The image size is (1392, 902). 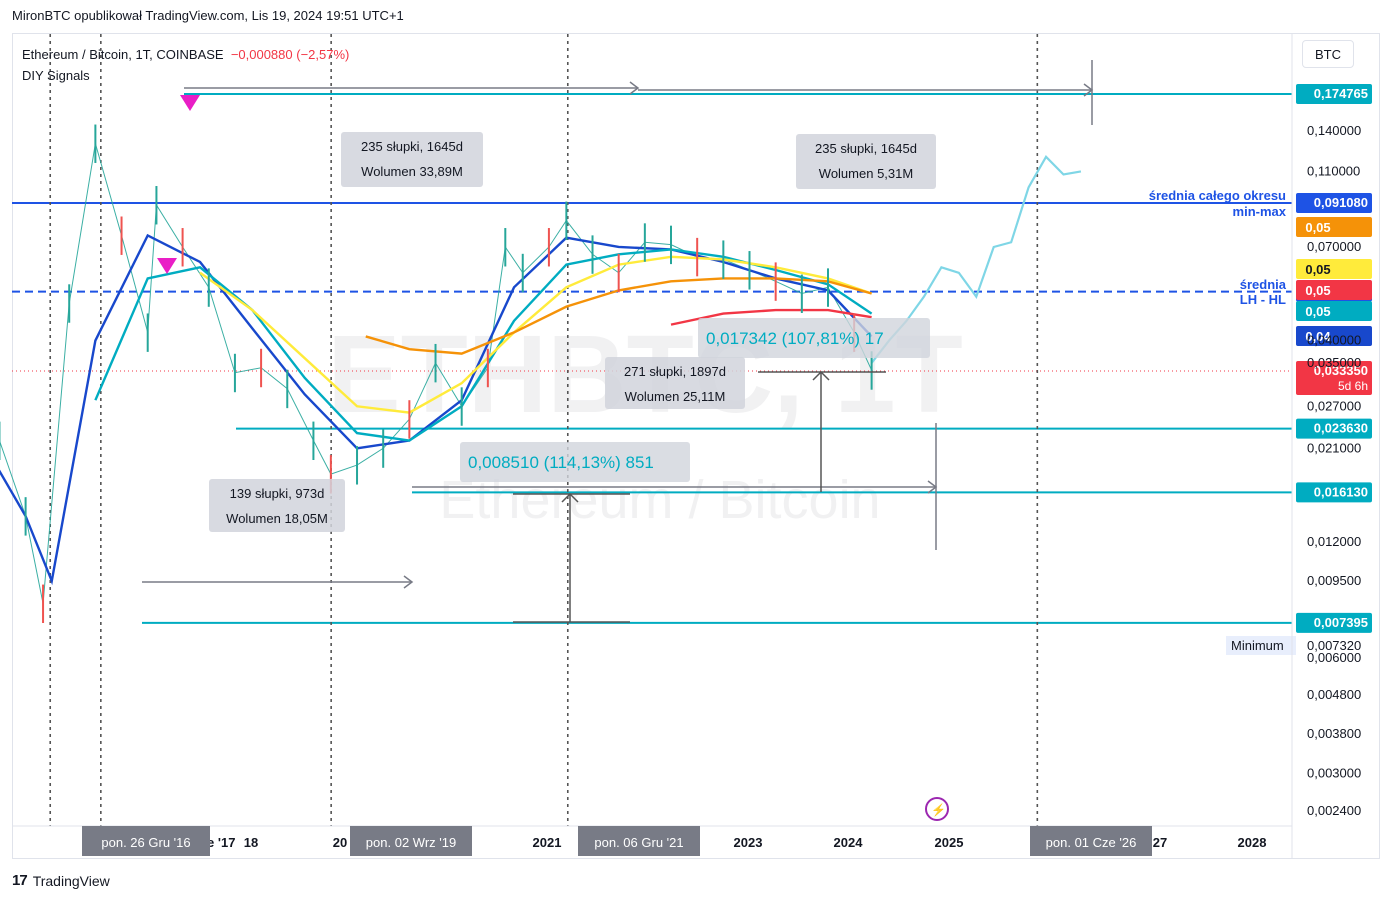 What do you see at coordinates (56, 75) in the screenshot?
I see `indicator-name: DIY Signals` at bounding box center [56, 75].